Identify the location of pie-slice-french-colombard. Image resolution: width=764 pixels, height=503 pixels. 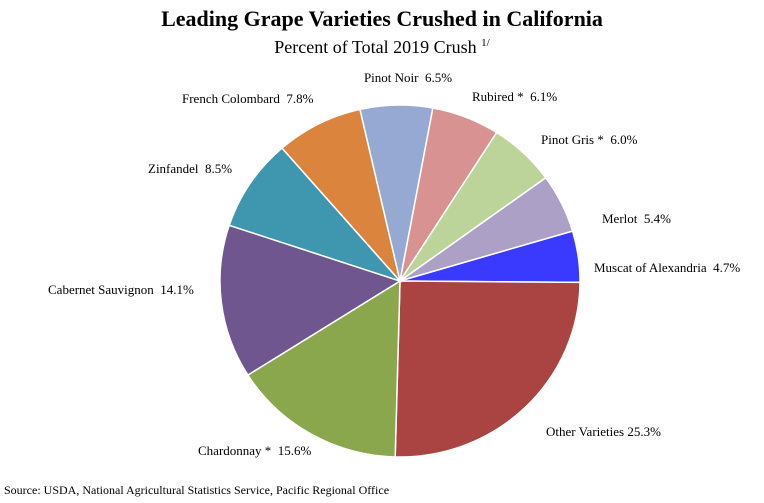
(340, 195).